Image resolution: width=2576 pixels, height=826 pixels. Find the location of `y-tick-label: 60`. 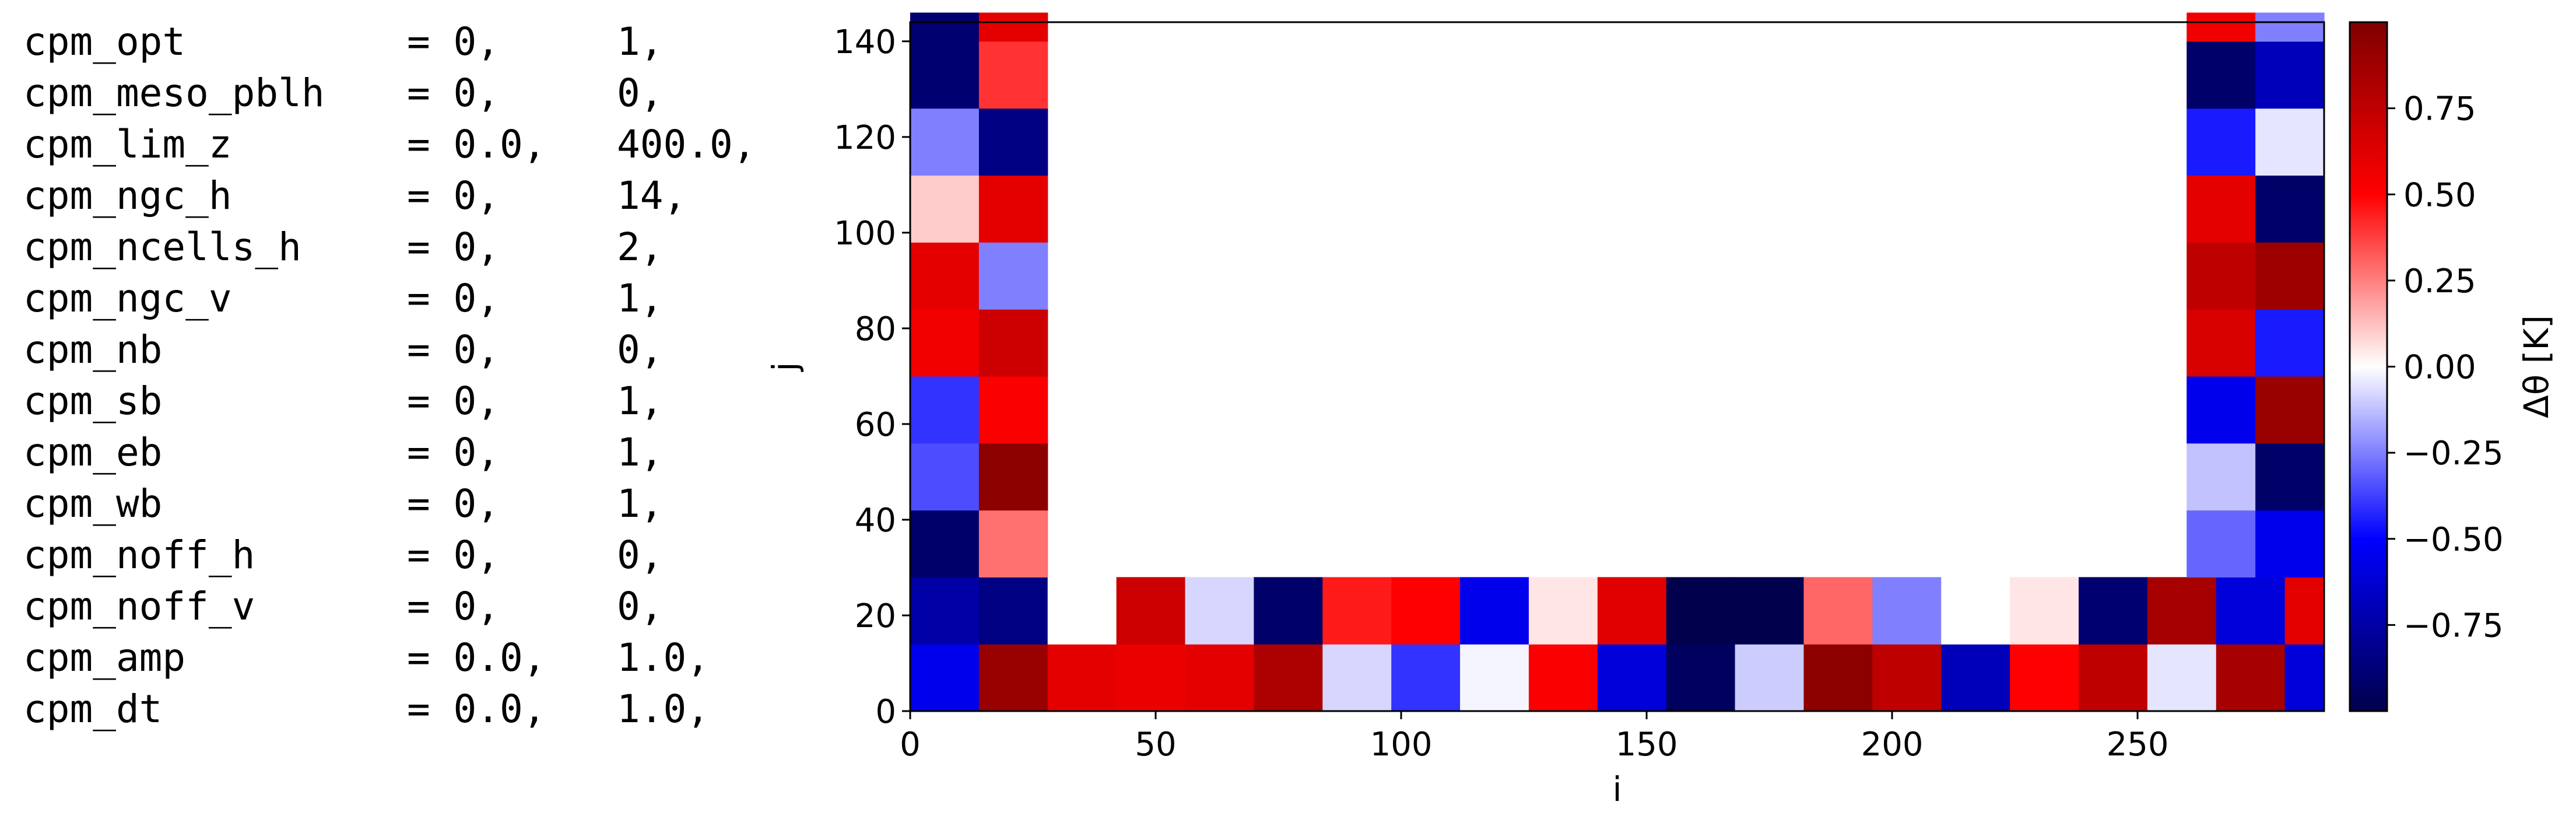

y-tick-label: 60 is located at coordinates (875, 425).